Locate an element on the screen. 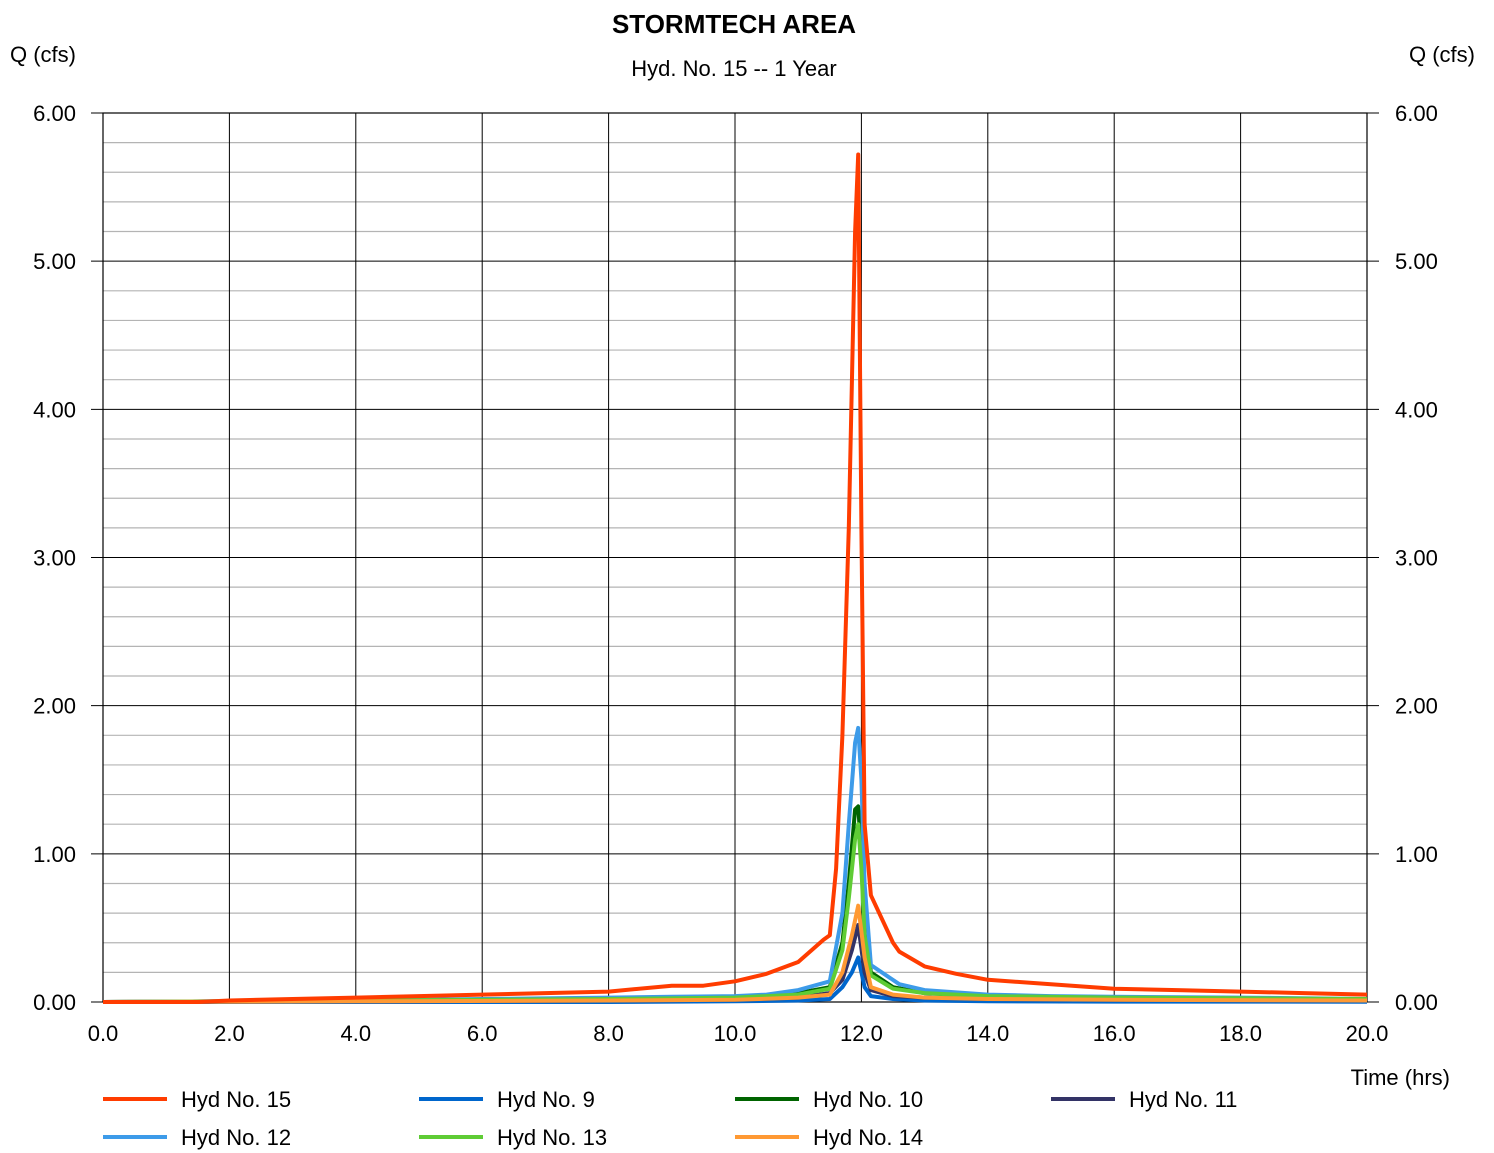 Image resolution: width=1494 pixels, height=1153 pixels. y-tick-label-right: 6.00 is located at coordinates (1416, 113).